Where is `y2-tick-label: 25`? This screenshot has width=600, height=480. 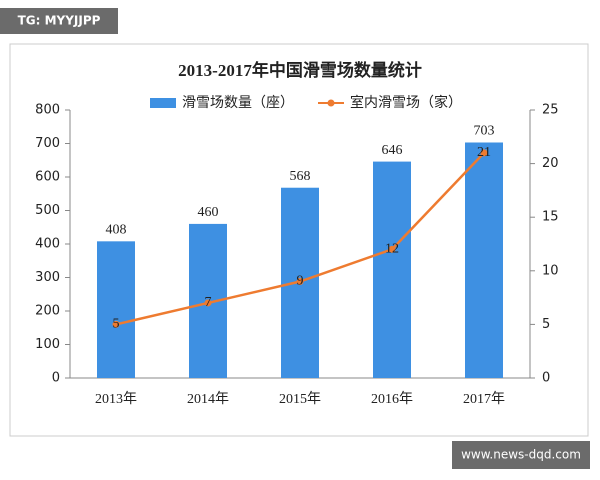 y2-tick-label: 25 is located at coordinates (550, 110).